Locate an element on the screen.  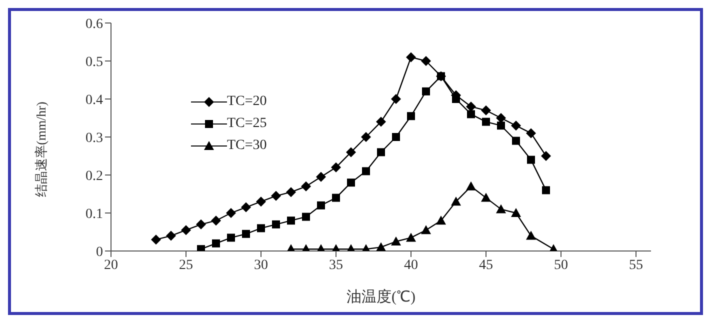
y-tick-label: 0.4 is located at coordinates (94, 100).